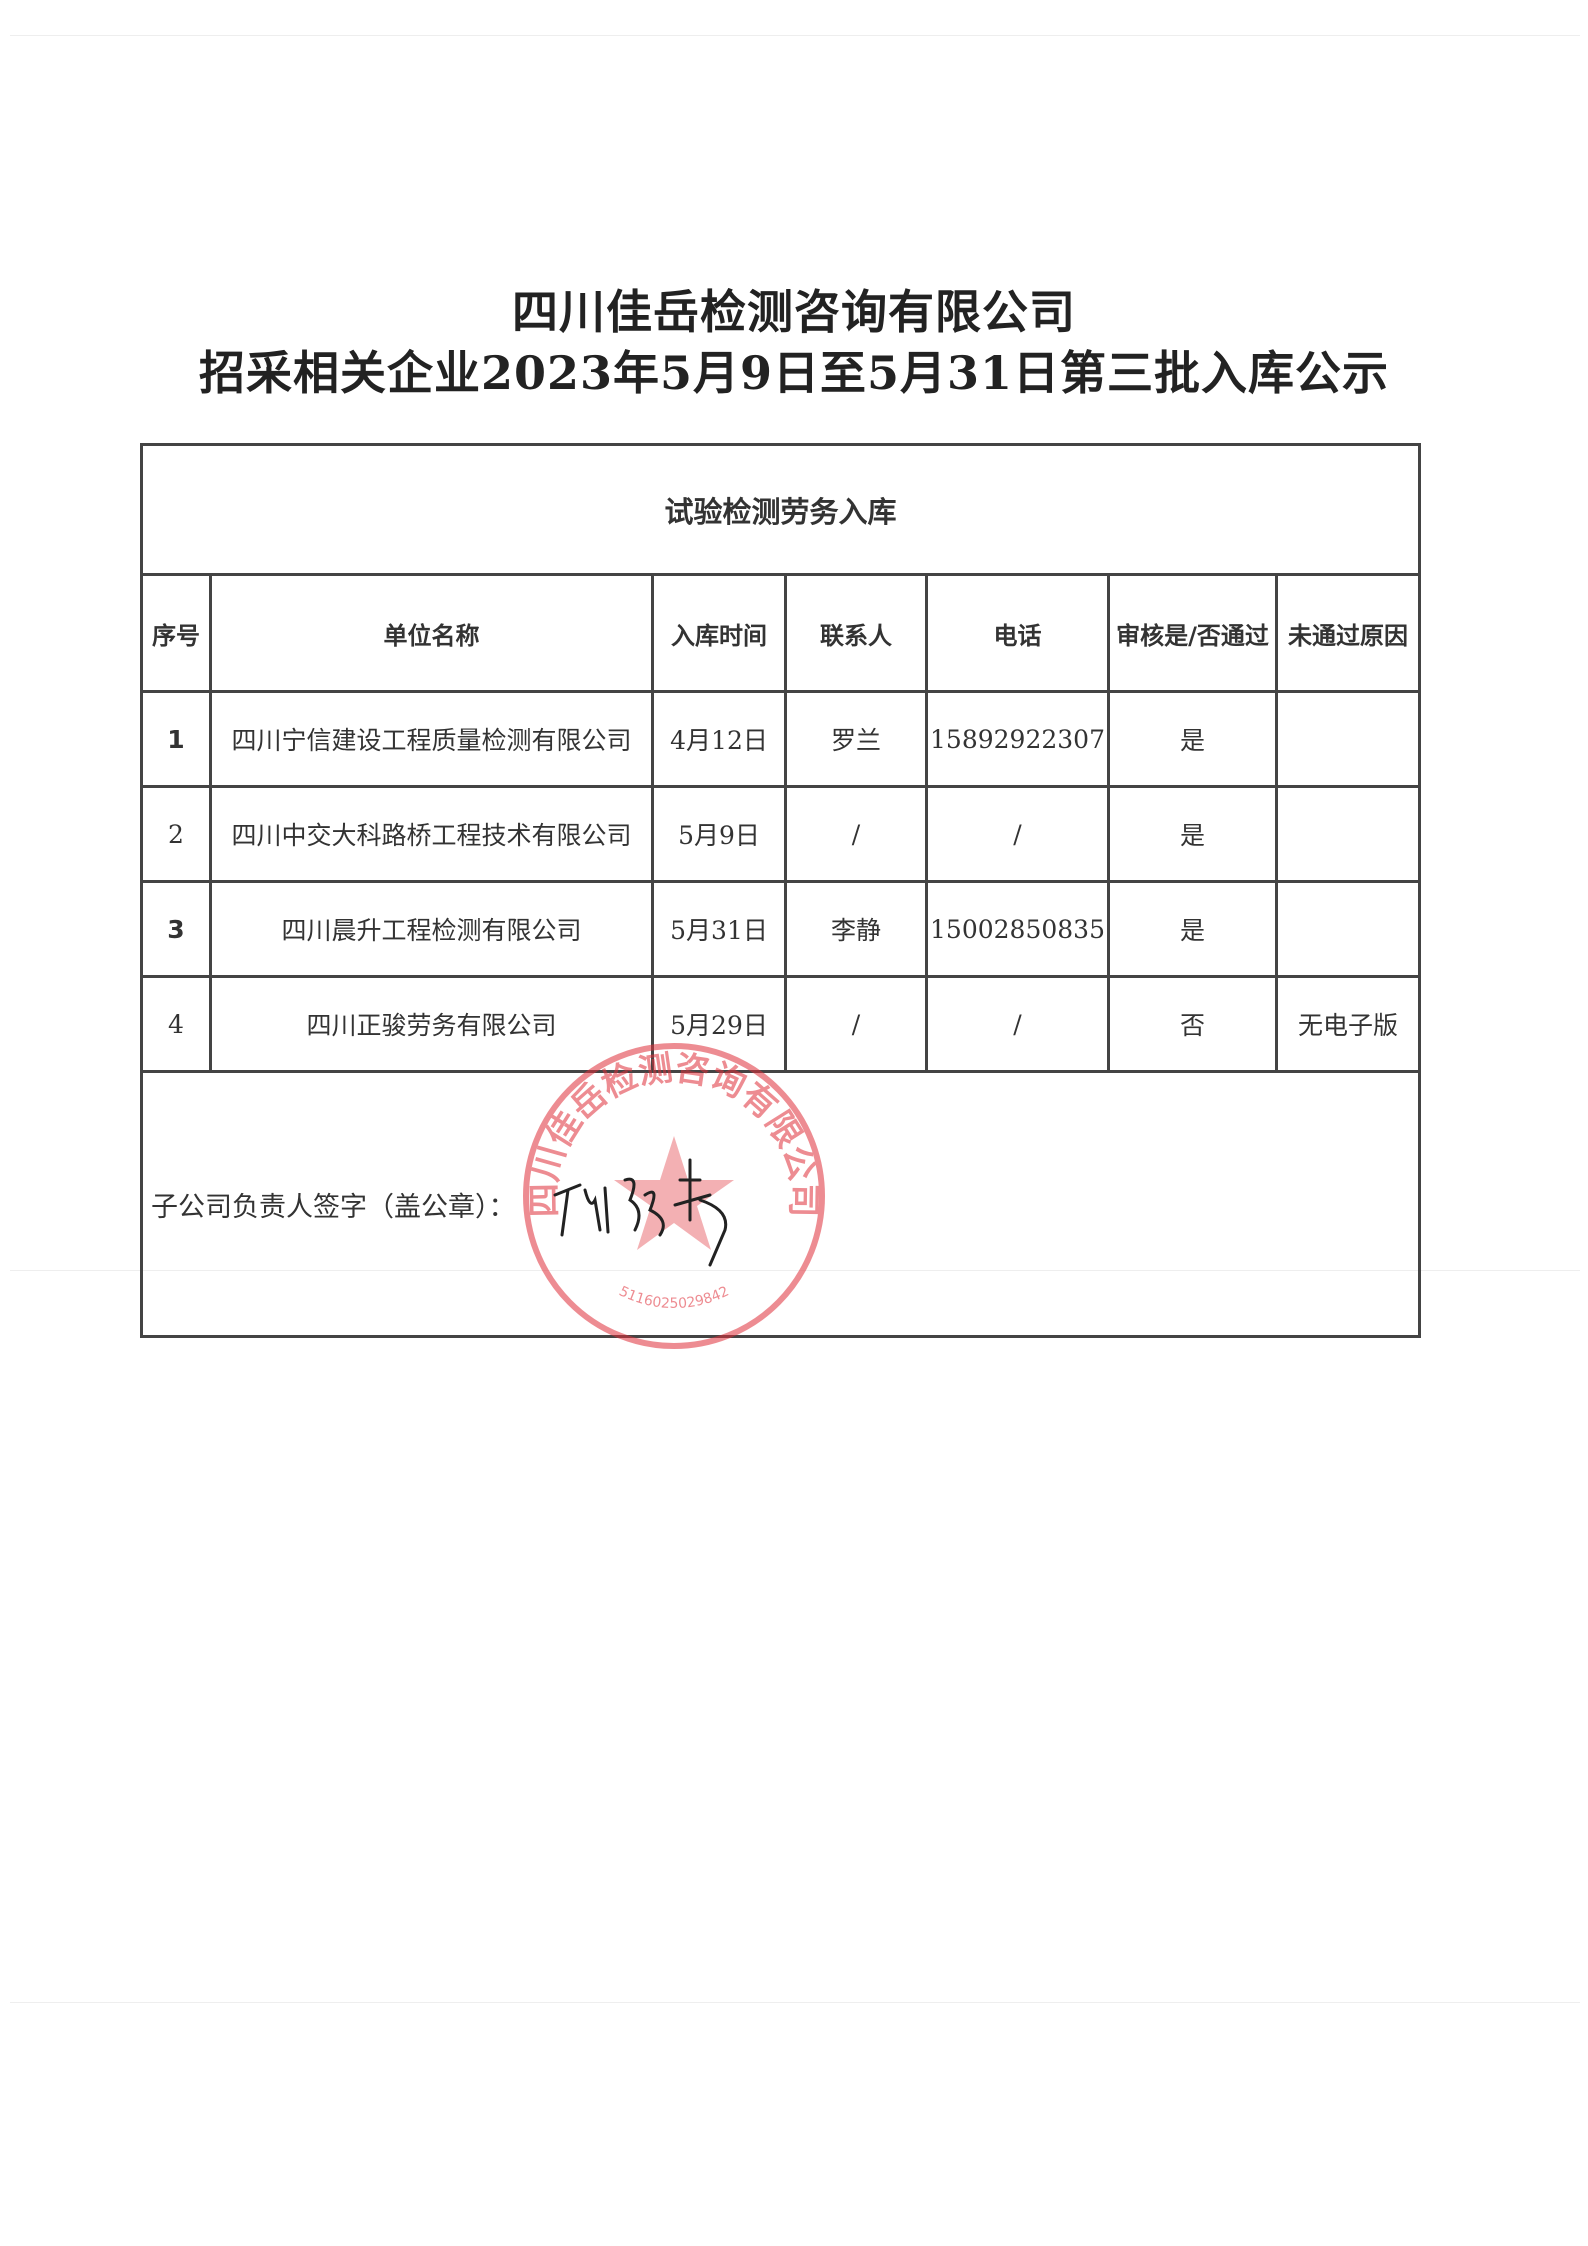 The image size is (1588, 2246). I want to click on cell-contact: 李静, so click(856, 929).